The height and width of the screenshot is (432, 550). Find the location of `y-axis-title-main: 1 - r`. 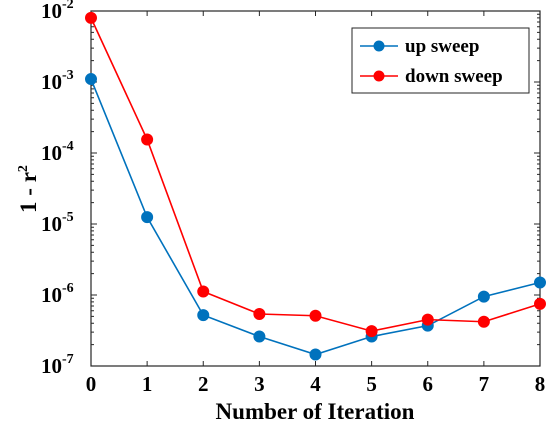

y-axis-title-main: 1 - r is located at coordinates (28, 192).